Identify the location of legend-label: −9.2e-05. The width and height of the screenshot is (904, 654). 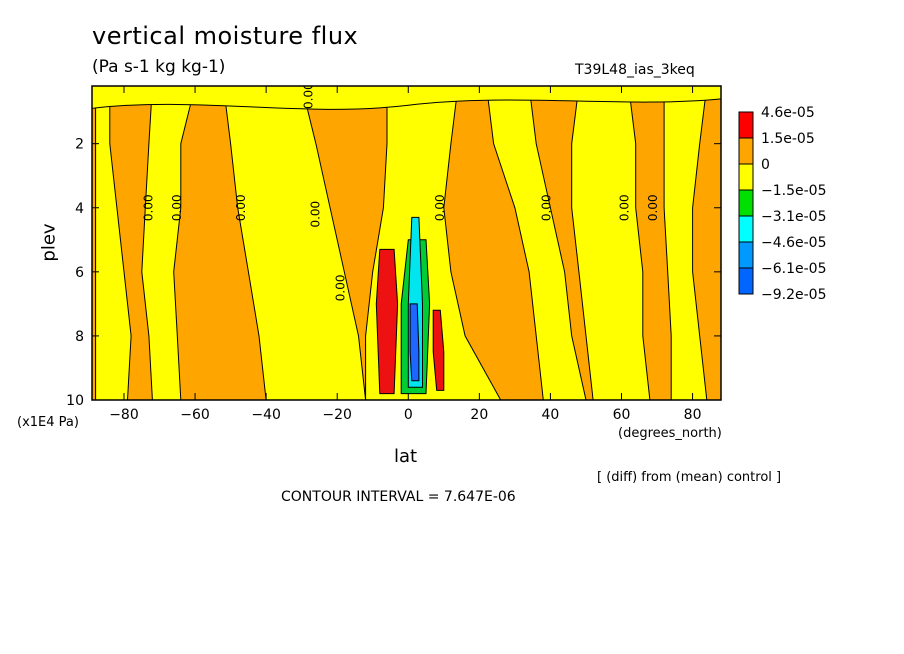
(793, 295).